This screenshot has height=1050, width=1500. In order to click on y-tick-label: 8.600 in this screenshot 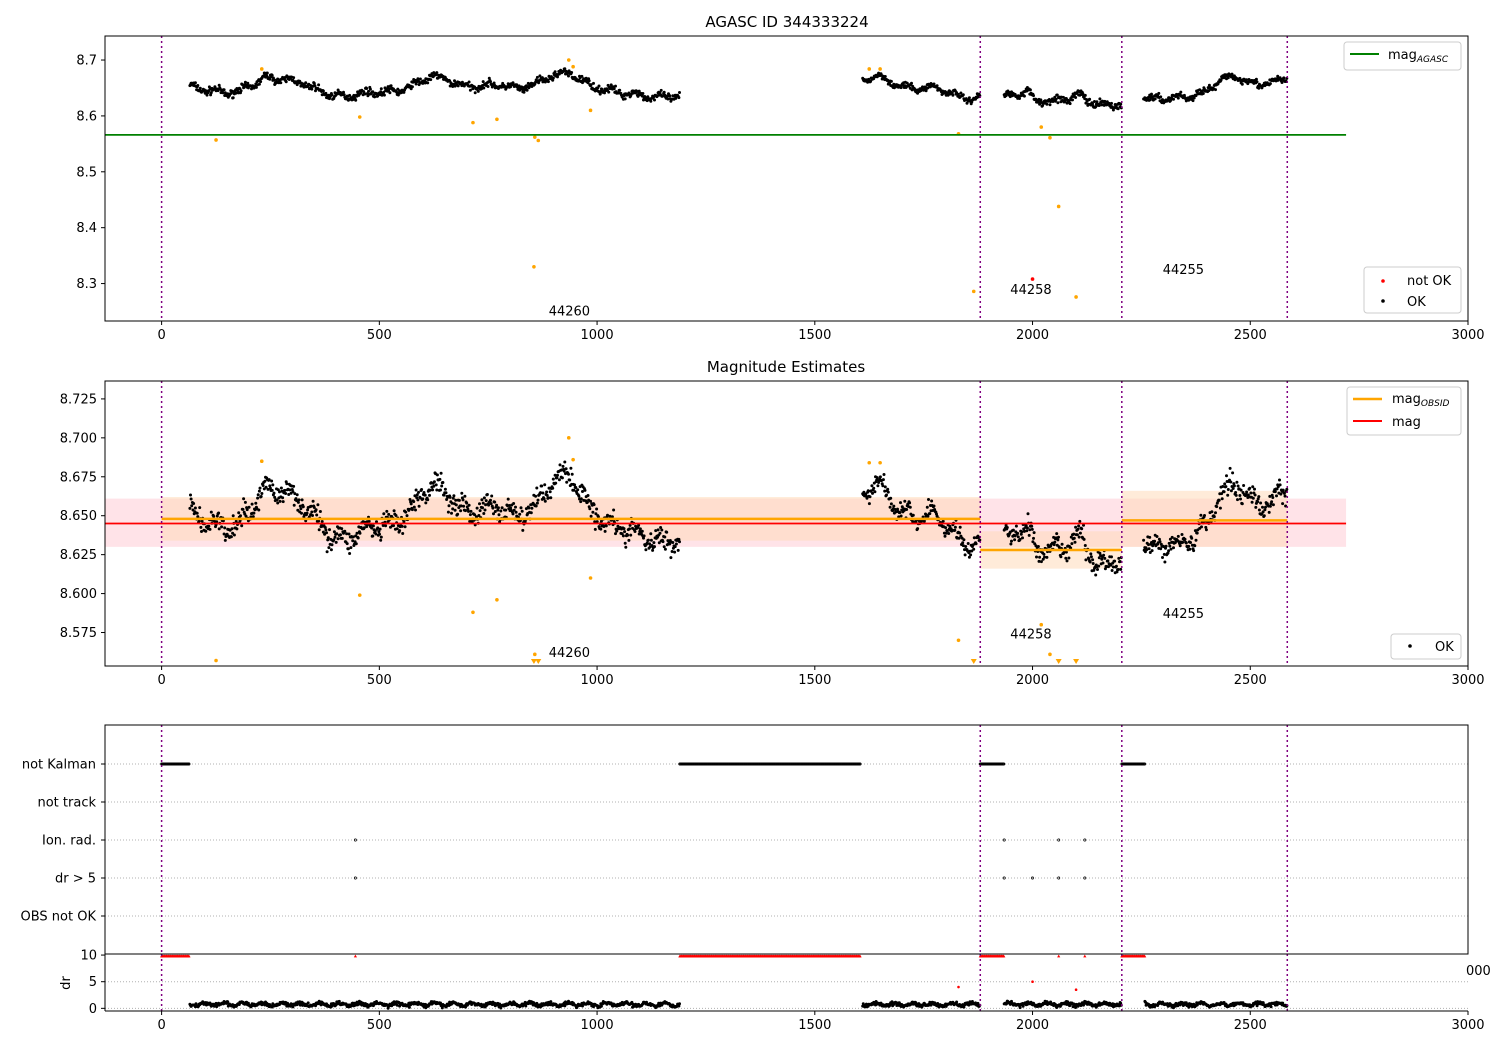, I will do `click(78, 594)`.